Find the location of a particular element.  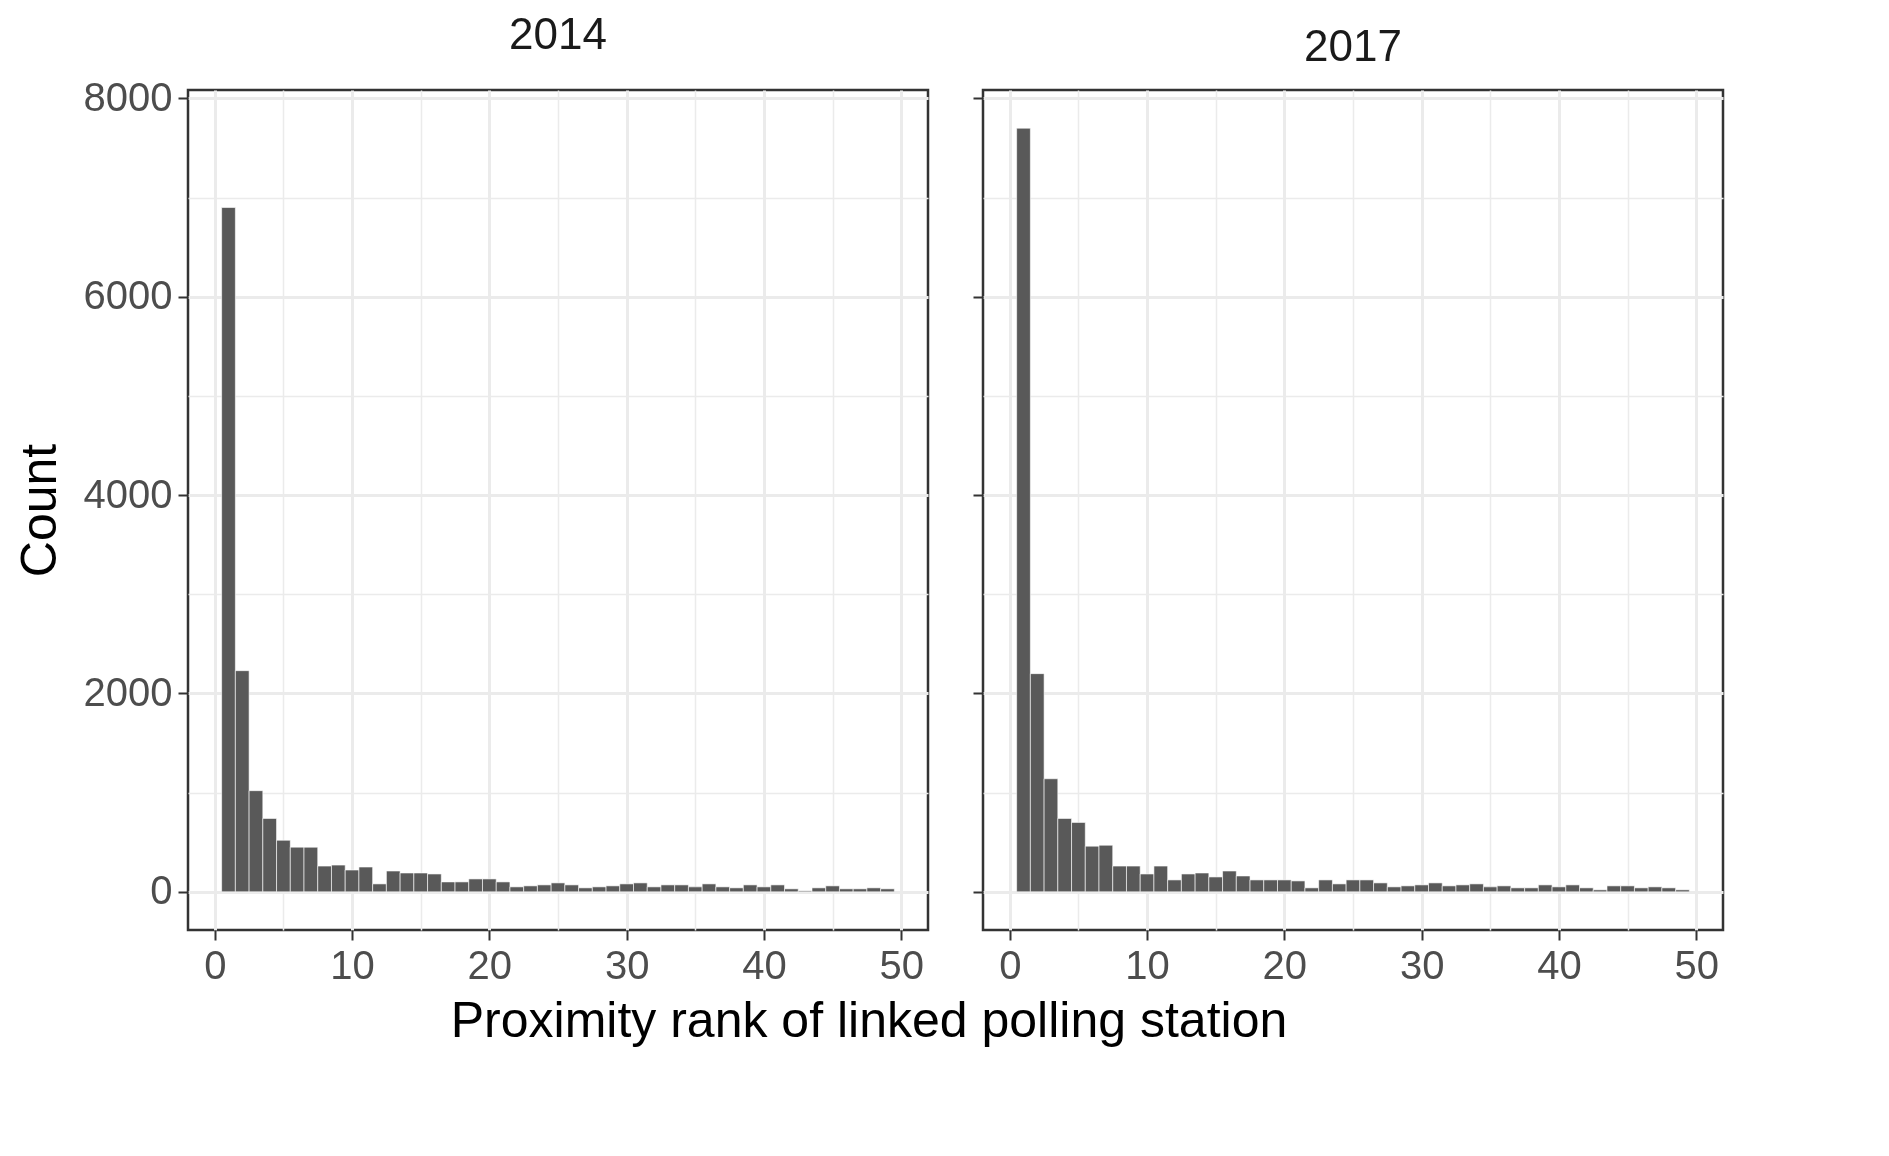

y-tick-label: 4000 is located at coordinates (128, 493).